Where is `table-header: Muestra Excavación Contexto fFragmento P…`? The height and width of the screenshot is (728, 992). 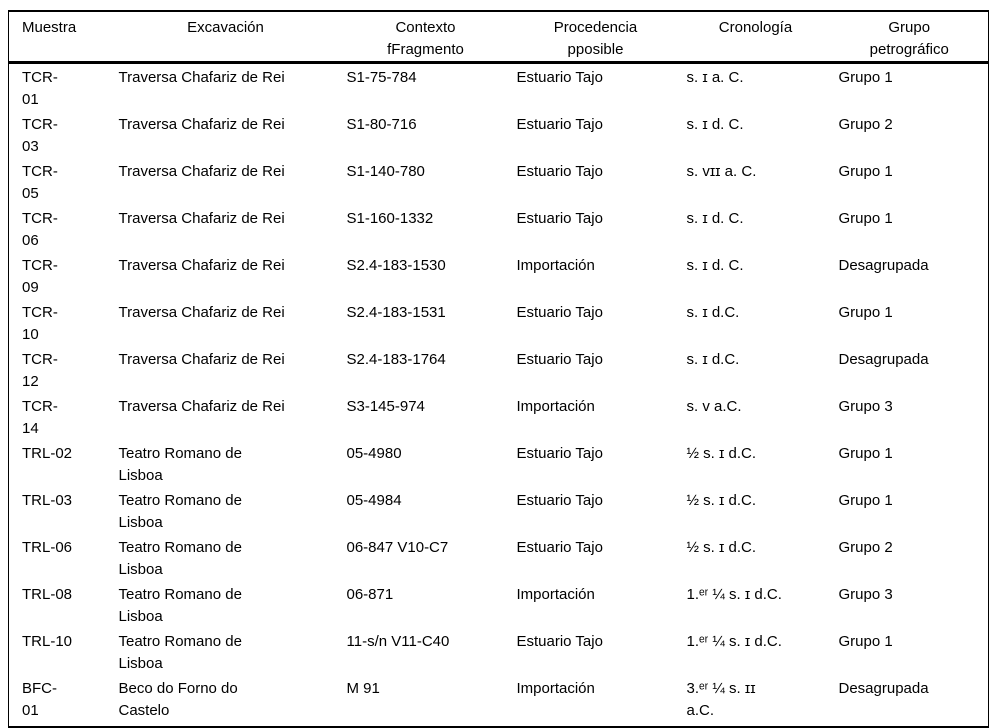
table-header: Muestra Excavación Contexto fFragmento P… is located at coordinates (498, 37).